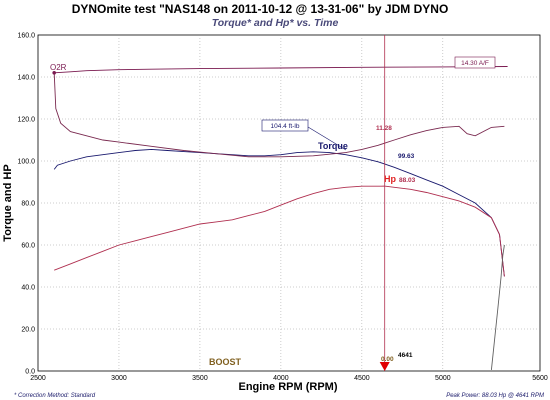  Describe the element at coordinates (26, 78) in the screenshot. I see `y-tick-label: 140.0` at that location.